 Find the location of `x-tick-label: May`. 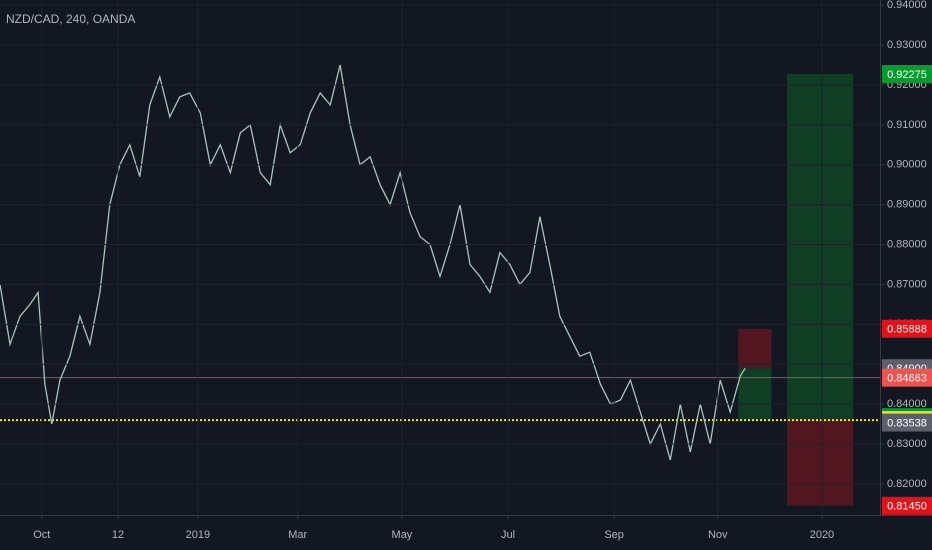

x-tick-label: May is located at coordinates (402, 535).